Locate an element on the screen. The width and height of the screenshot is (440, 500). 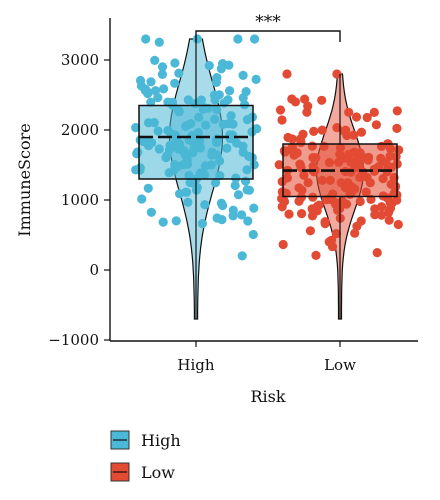
x-tick-label: High is located at coordinates (195, 365).